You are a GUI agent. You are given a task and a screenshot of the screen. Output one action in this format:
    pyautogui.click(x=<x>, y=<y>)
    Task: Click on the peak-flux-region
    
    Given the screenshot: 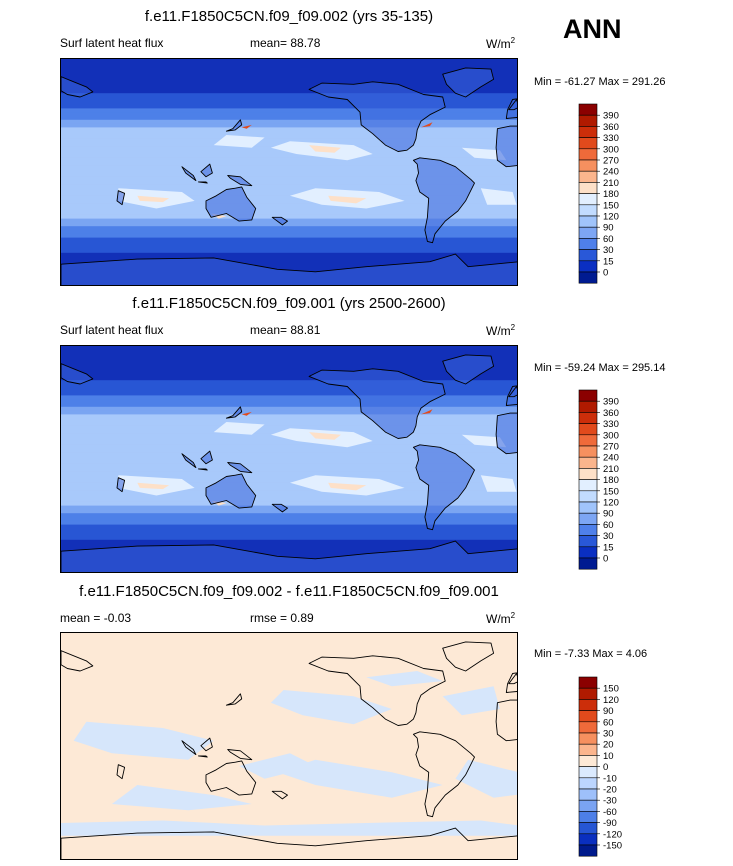 What is the action you would take?
    pyautogui.click(x=325, y=149)
    